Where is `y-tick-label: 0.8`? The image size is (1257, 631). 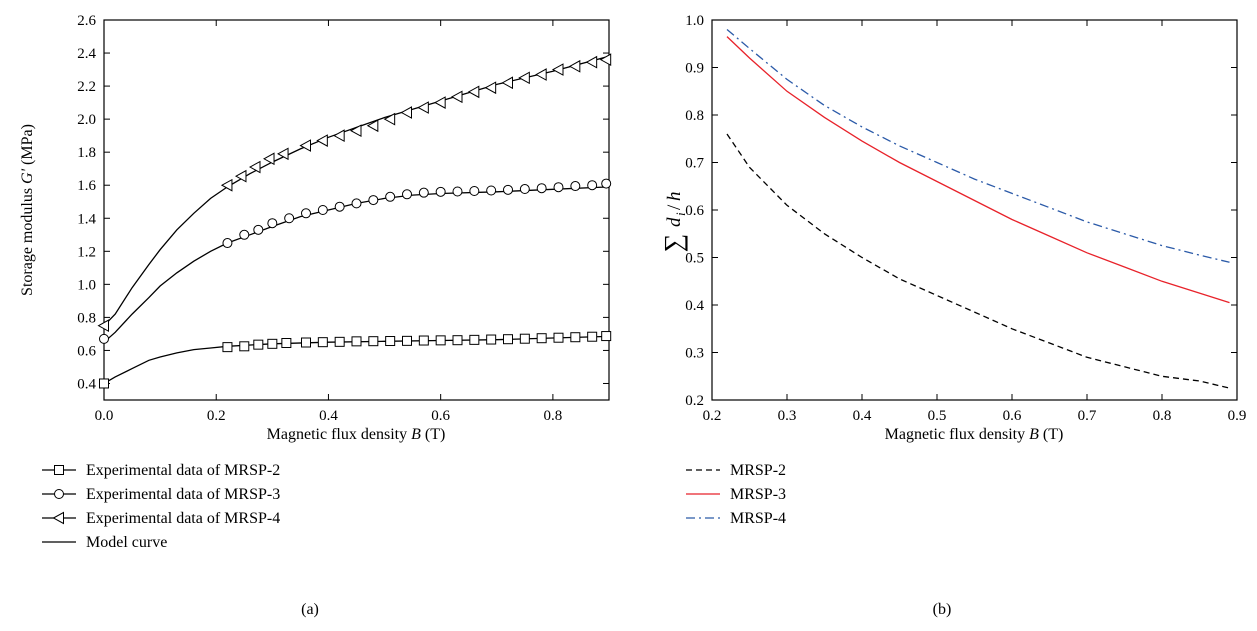 y-tick-label: 0.8 is located at coordinates (86, 318).